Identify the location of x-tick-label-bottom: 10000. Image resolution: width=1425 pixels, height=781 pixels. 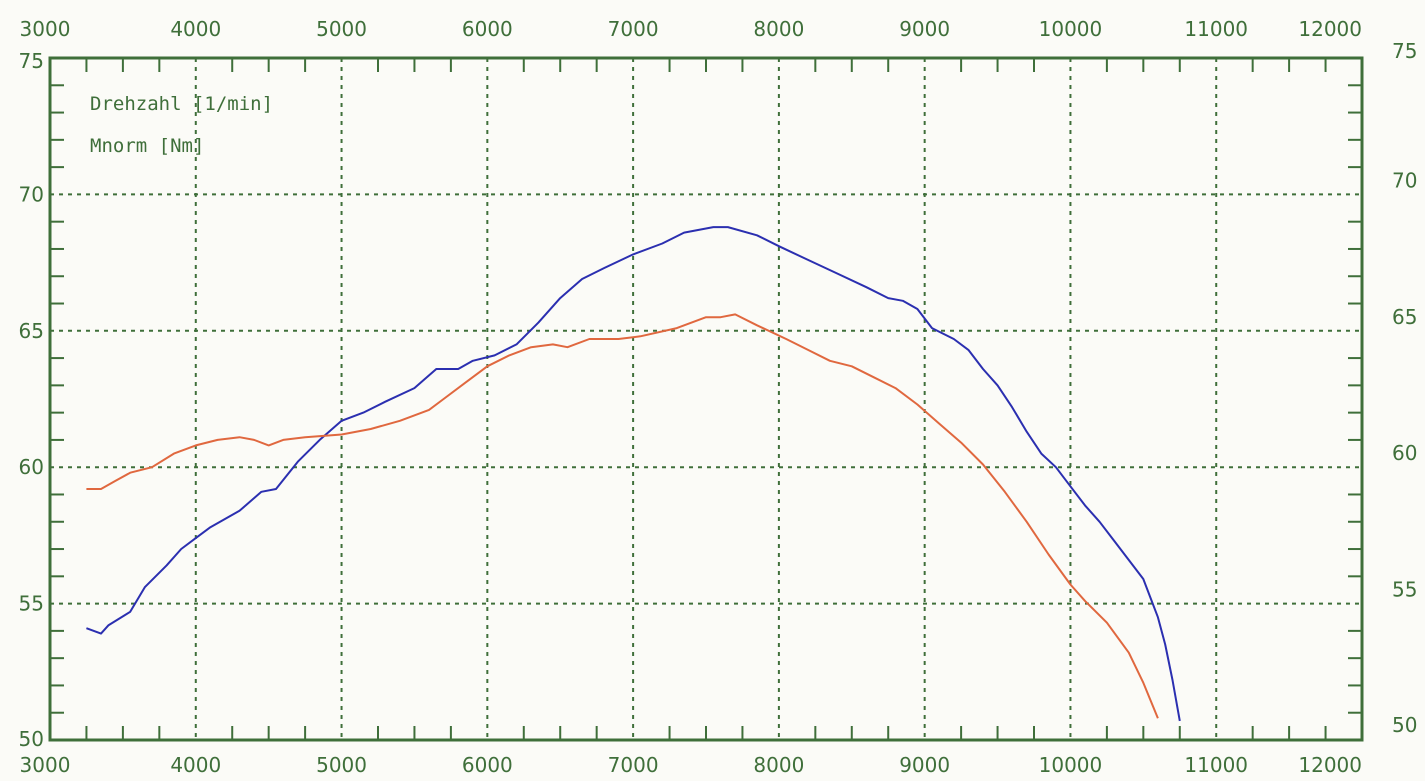
(1071, 765).